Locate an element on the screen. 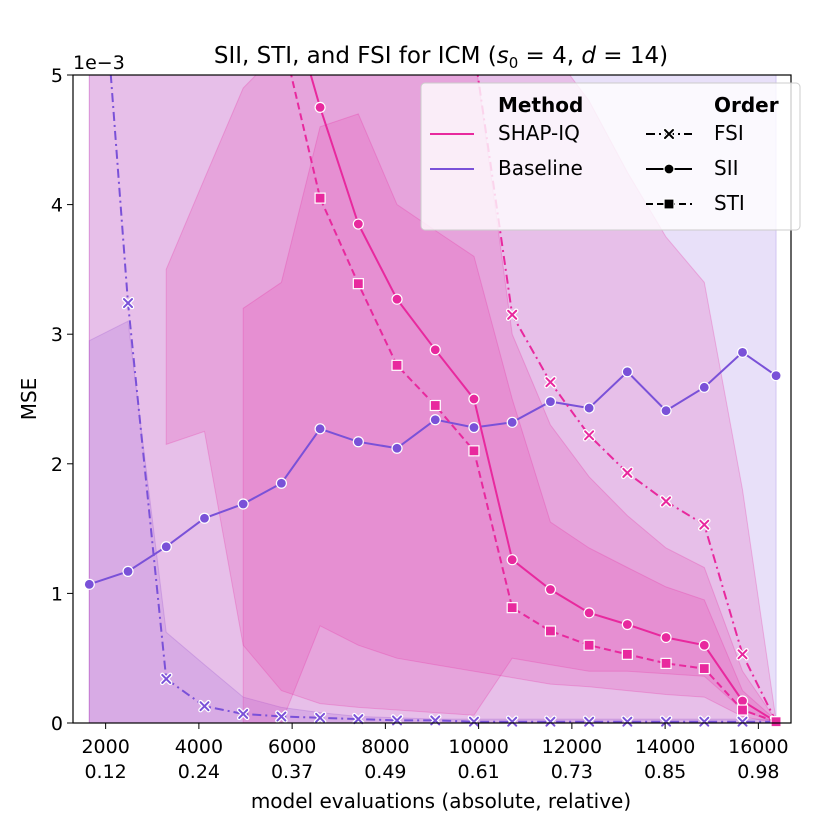 This screenshot has height=830, width=830. x-tick-label-7: 16000 is located at coordinates (758, 747).